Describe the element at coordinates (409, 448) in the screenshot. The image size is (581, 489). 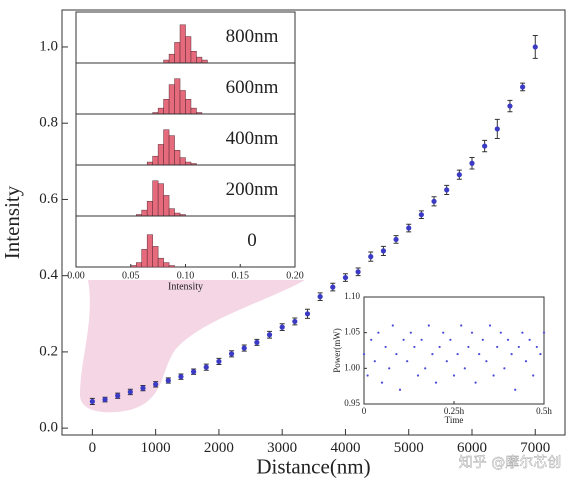
I see `x-tick-label: 5000` at that location.